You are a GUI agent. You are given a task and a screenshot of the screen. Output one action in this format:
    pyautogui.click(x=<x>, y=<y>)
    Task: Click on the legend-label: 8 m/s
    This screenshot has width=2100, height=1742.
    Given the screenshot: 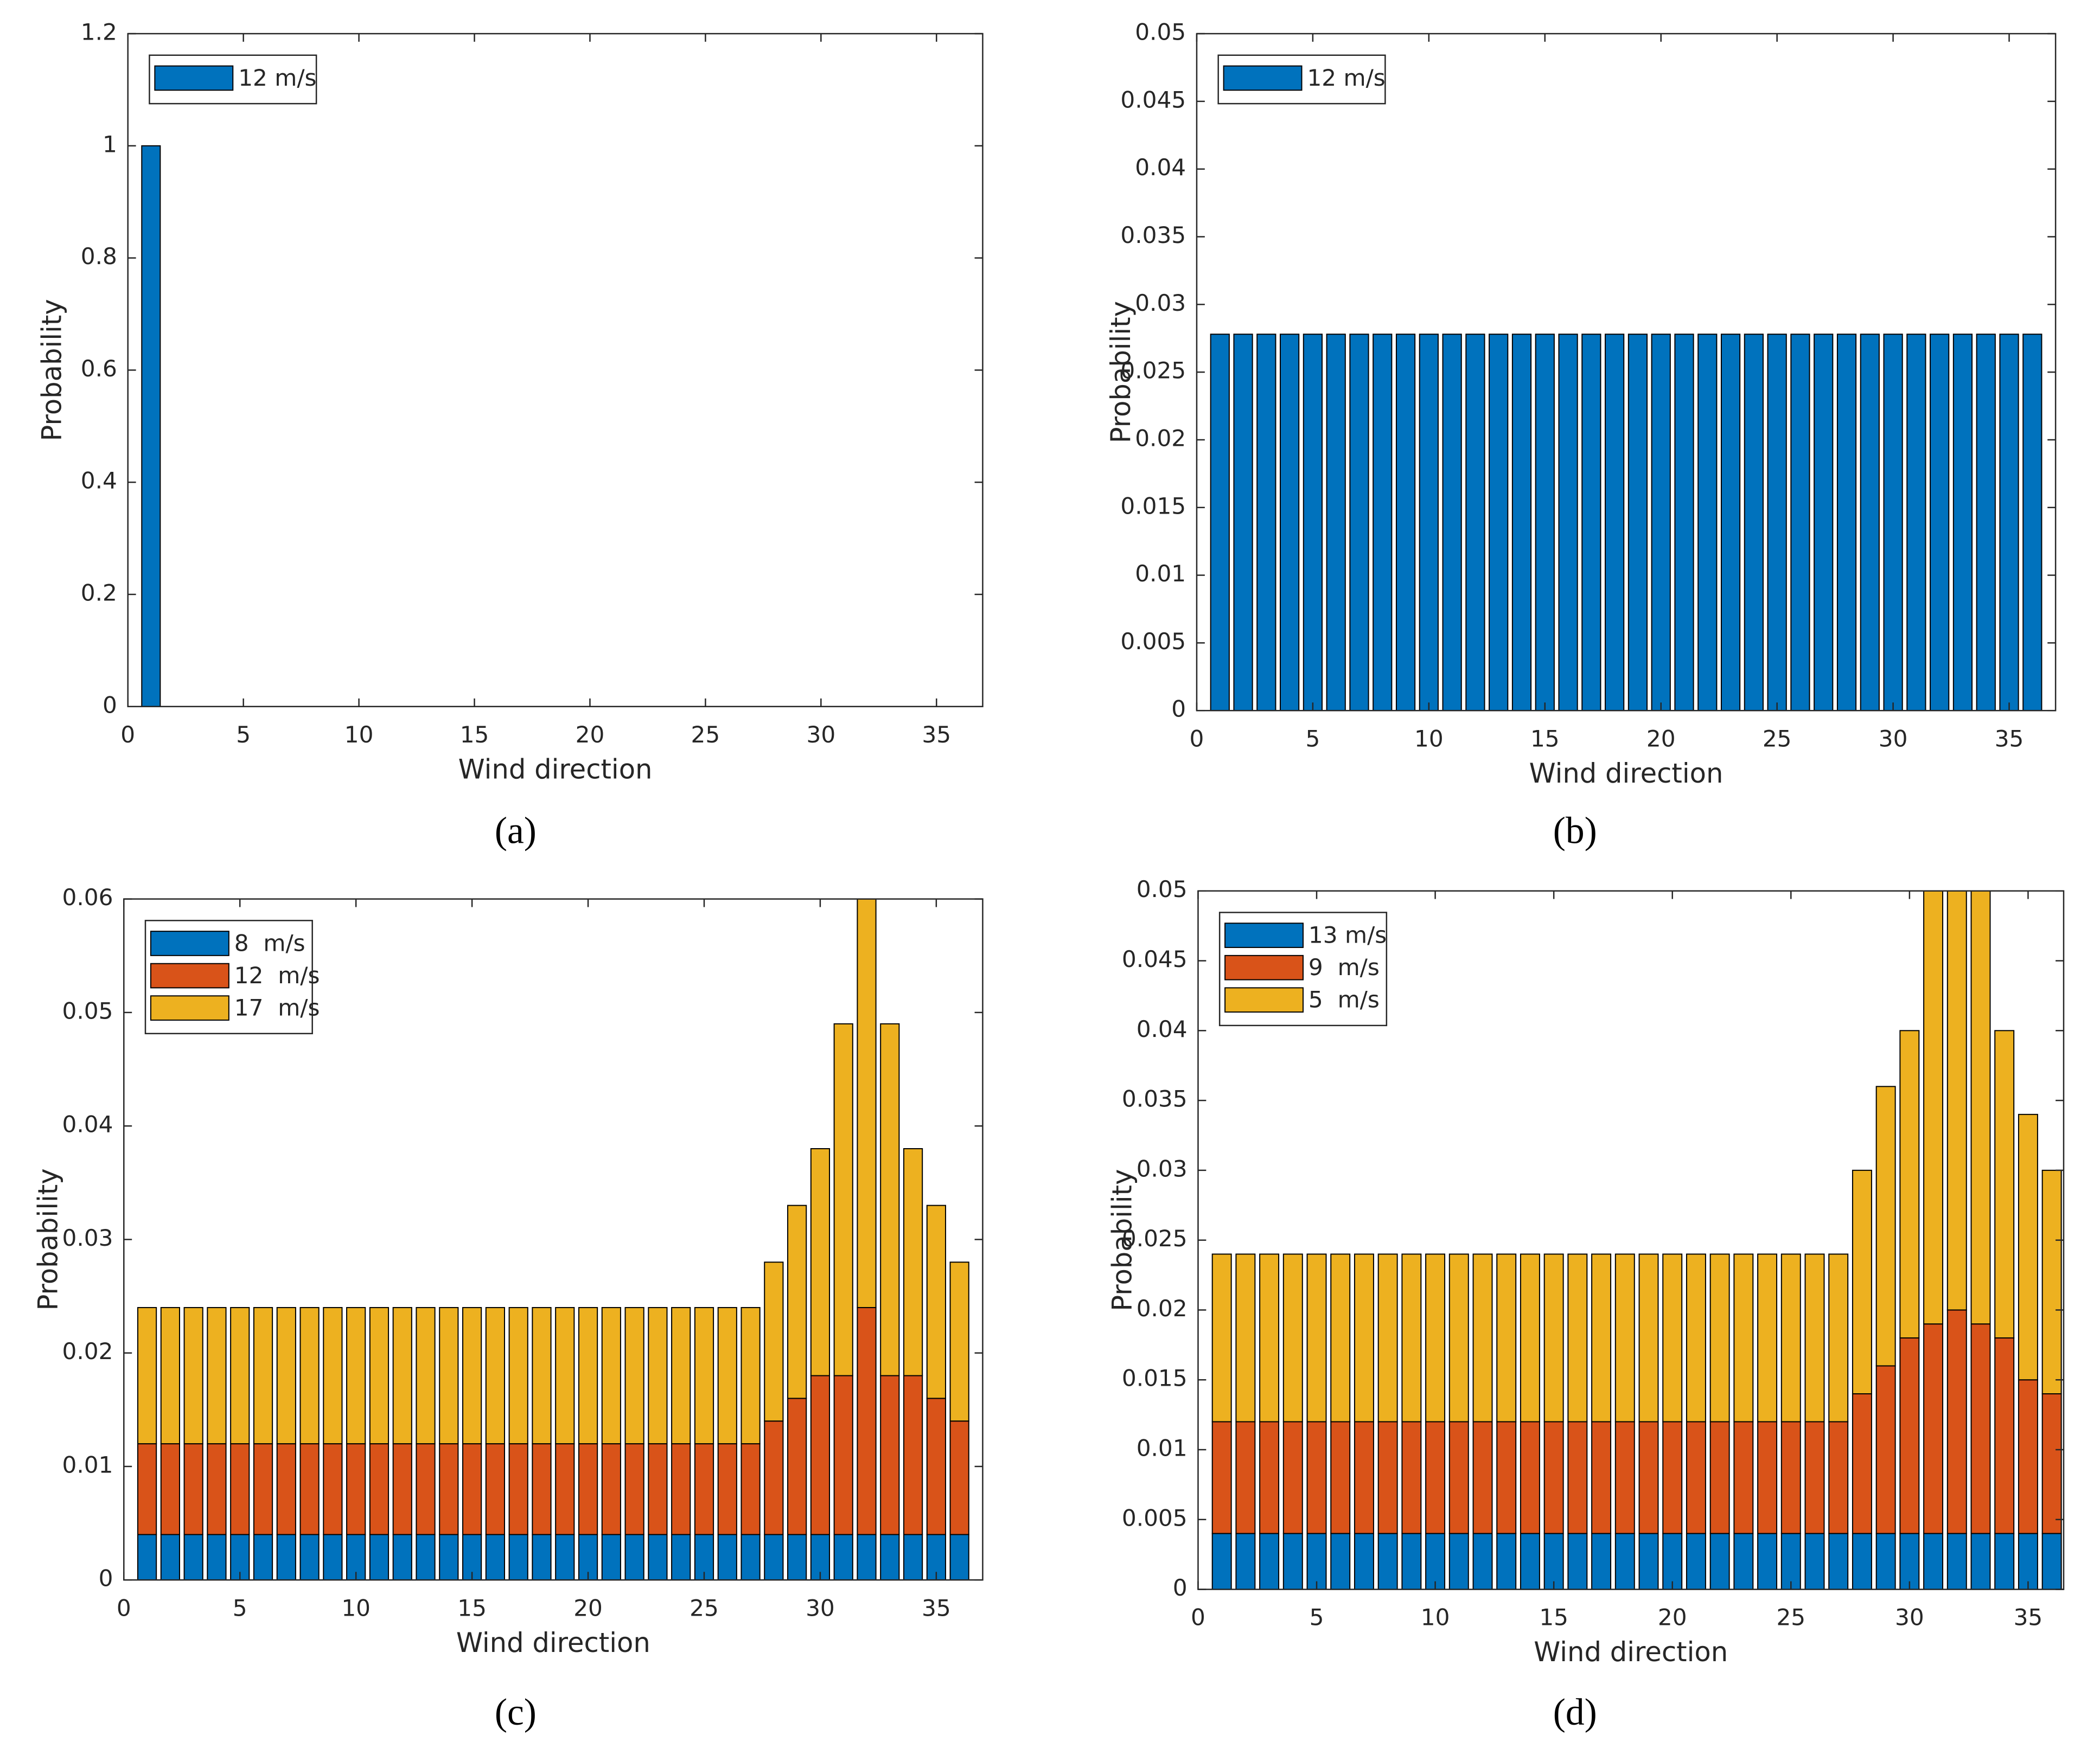 What is the action you would take?
    pyautogui.click(x=269, y=943)
    